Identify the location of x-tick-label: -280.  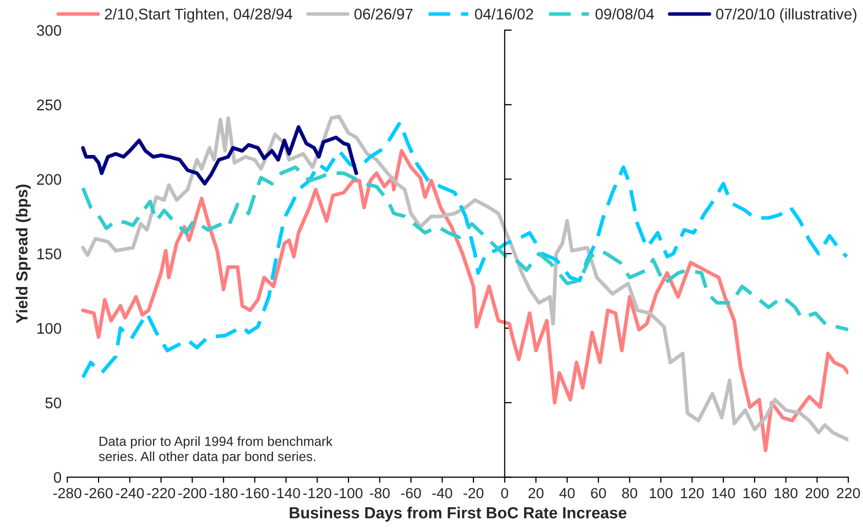
(67, 493).